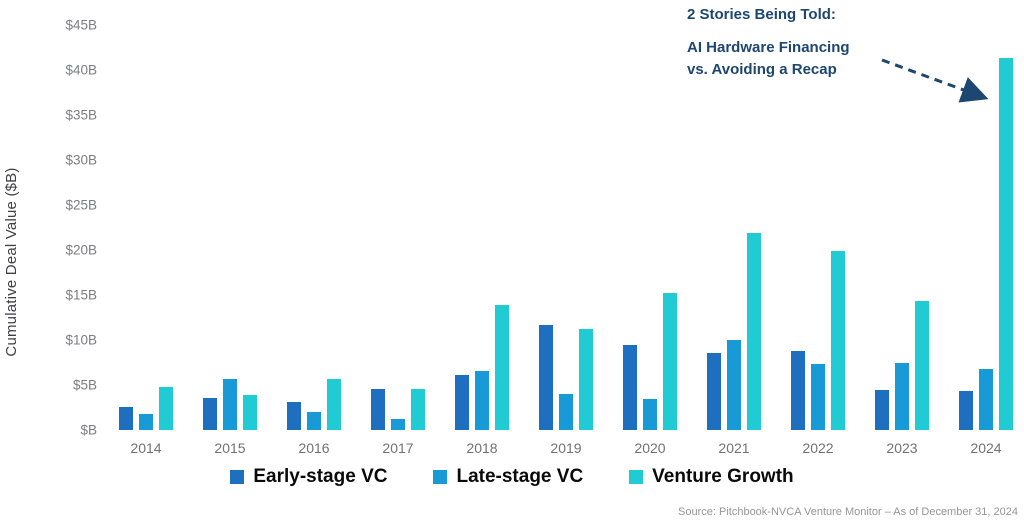 The image size is (1024, 525). I want to click on bar-group-2023, so click(902, 227).